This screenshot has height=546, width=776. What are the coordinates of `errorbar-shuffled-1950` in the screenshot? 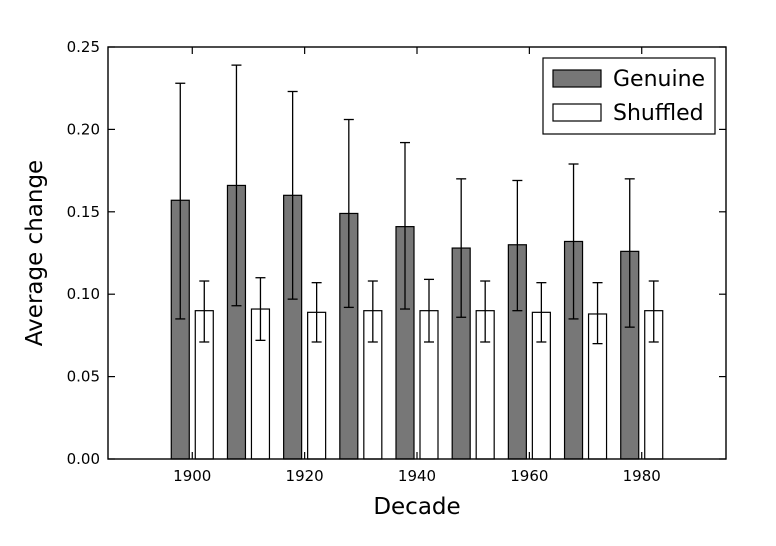 It's located at (485, 311).